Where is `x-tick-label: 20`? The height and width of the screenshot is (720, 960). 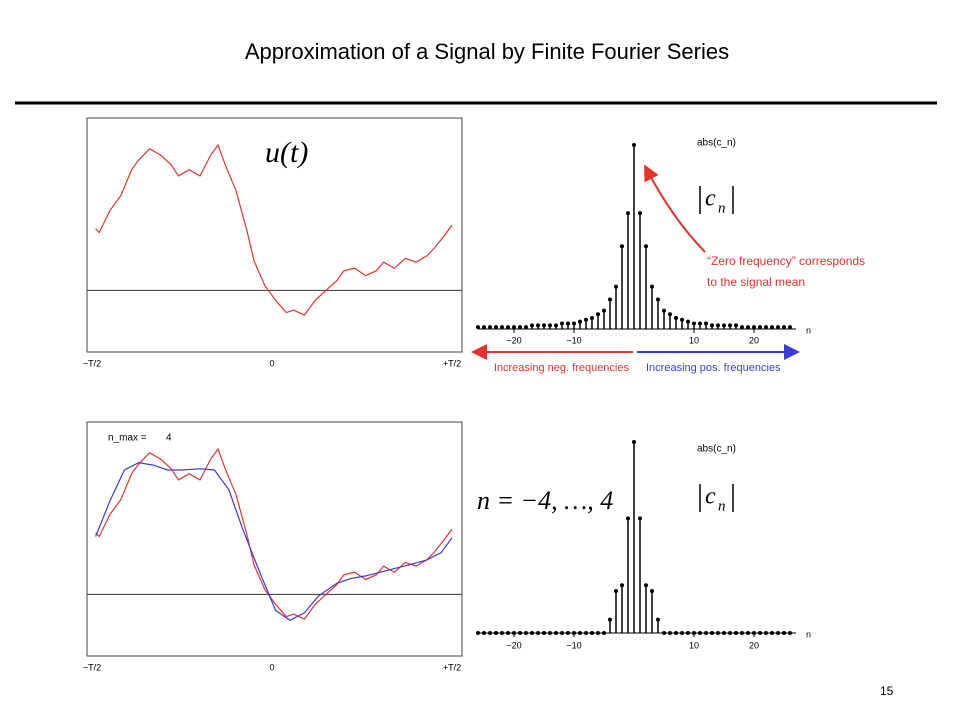
x-tick-label: 20 is located at coordinates (754, 340).